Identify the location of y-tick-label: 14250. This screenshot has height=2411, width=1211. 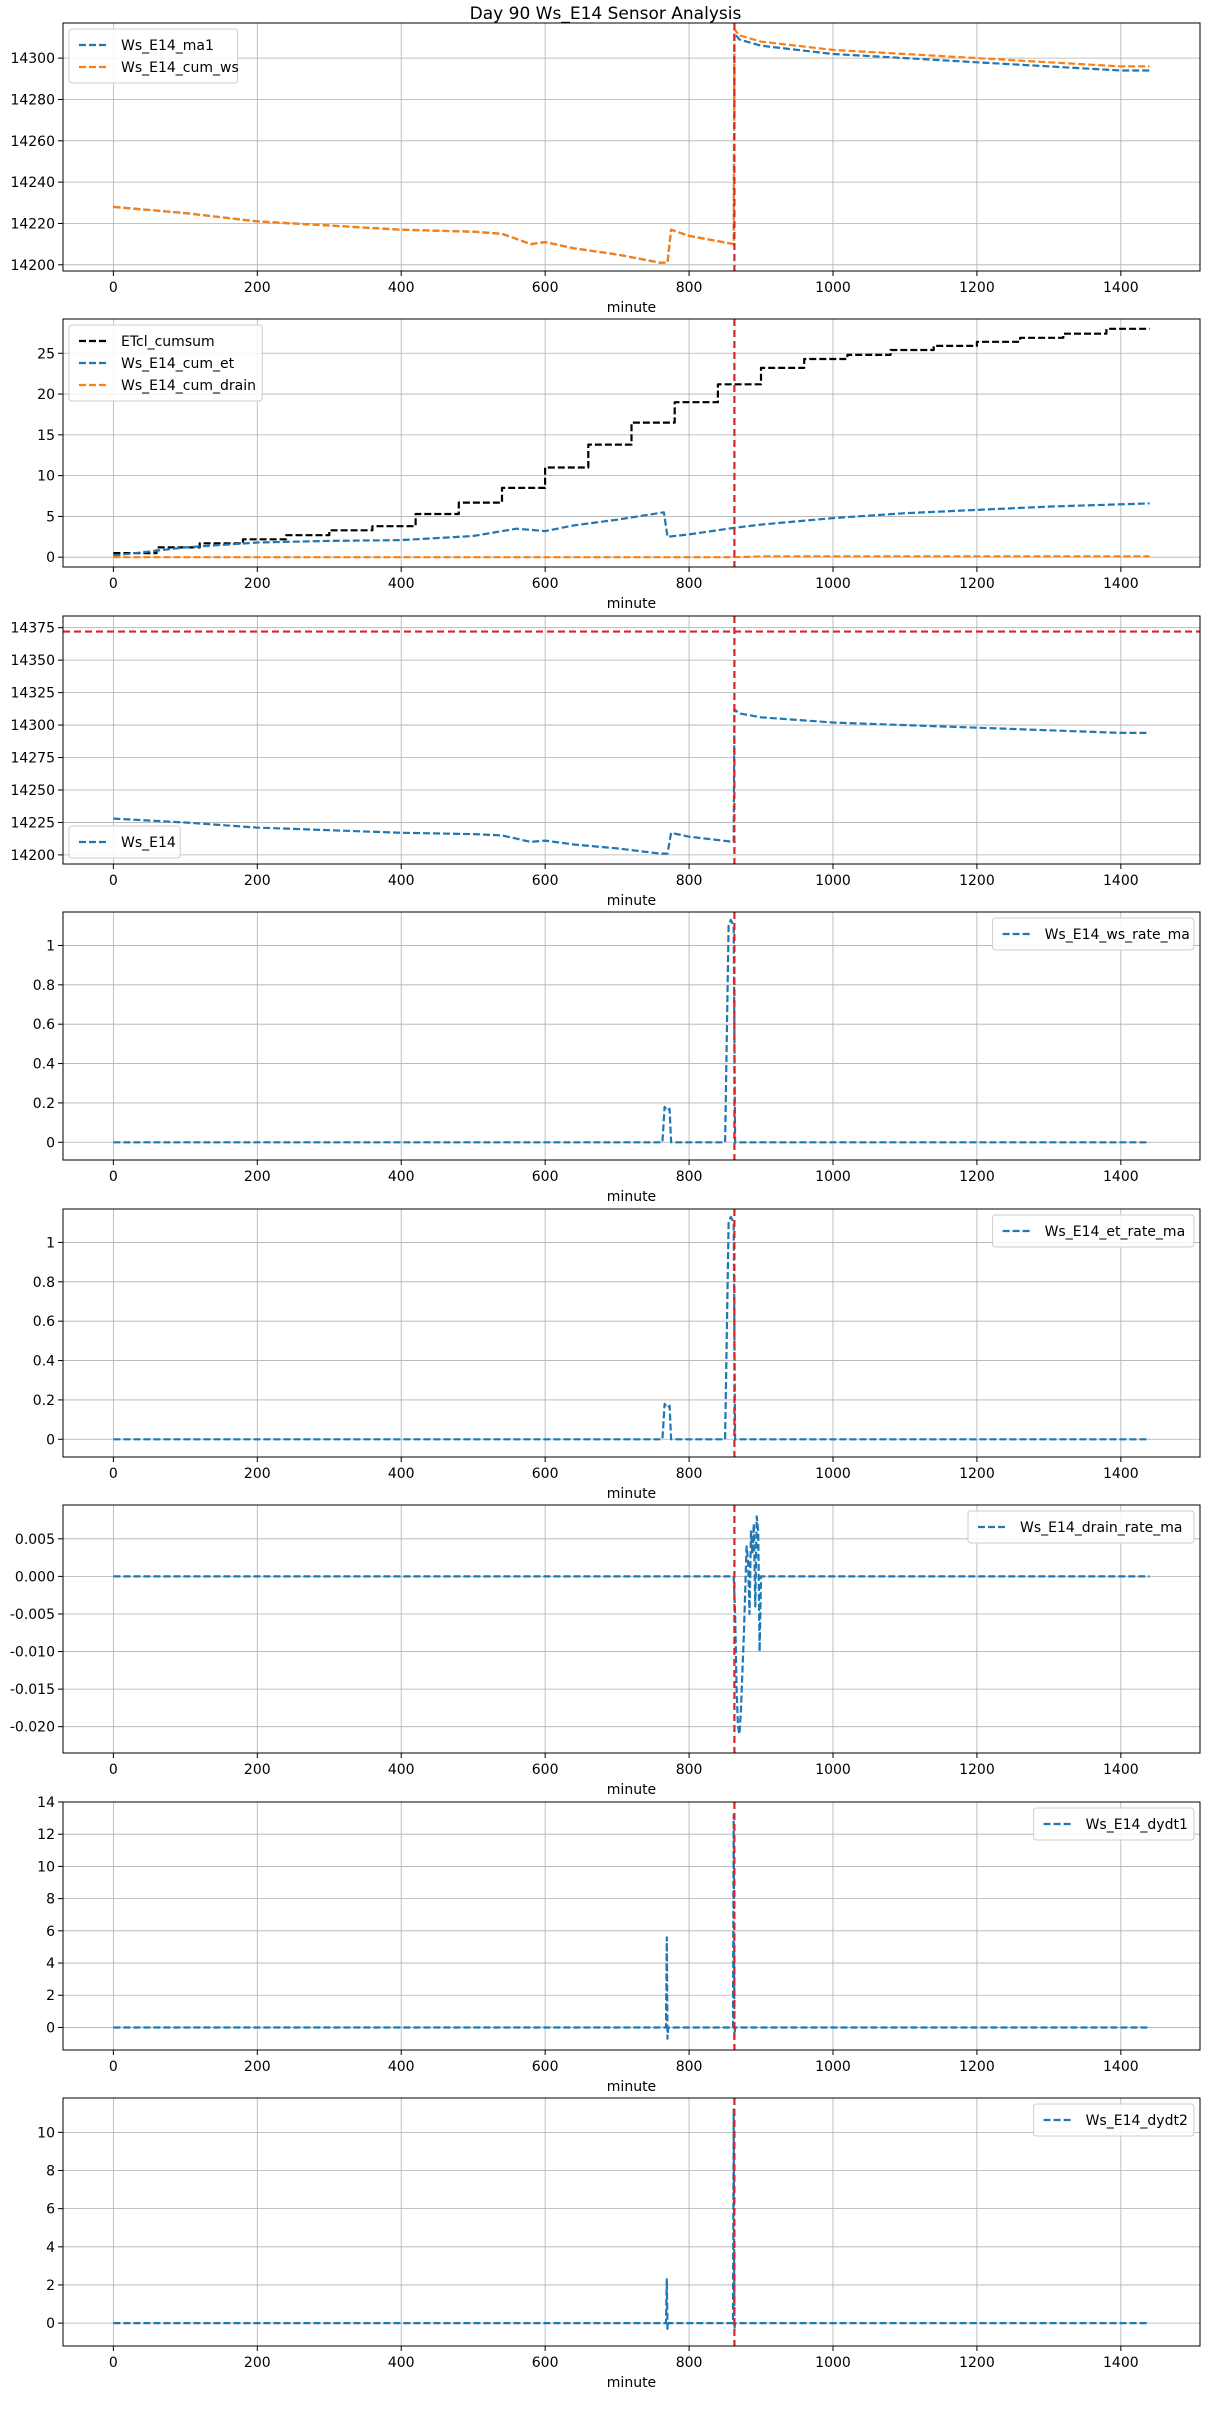
(32, 791).